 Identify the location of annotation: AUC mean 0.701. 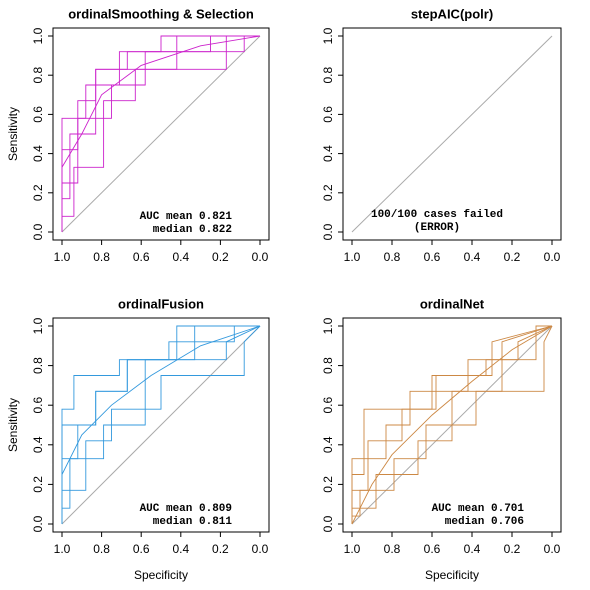
(478, 509).